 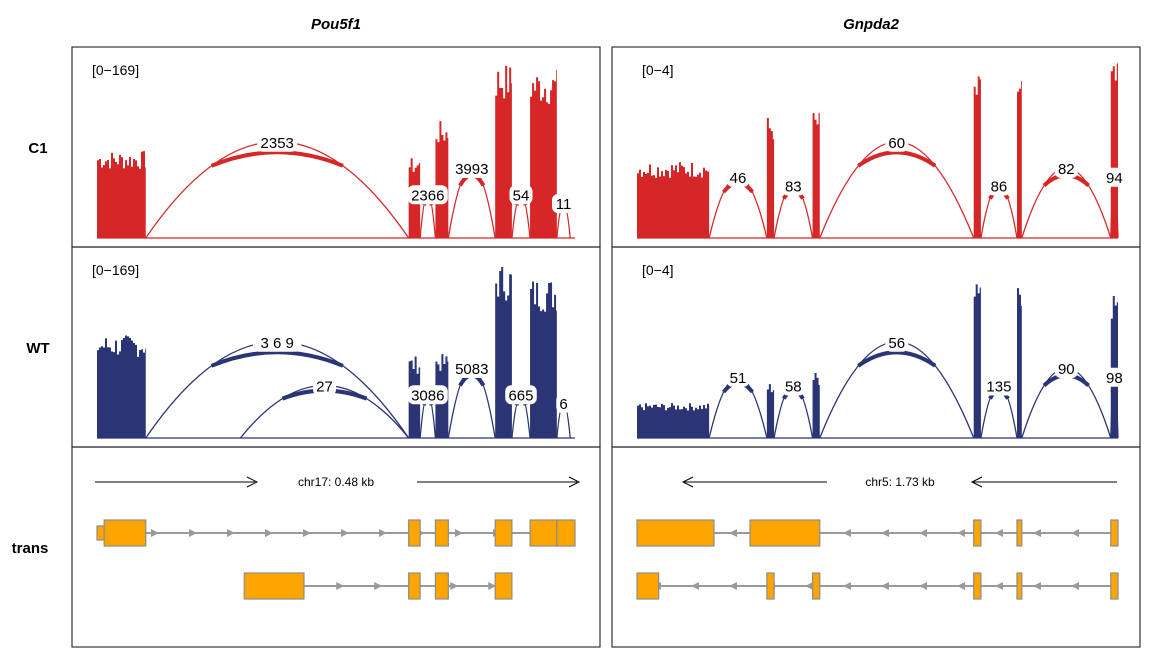 I want to click on panel-gnpda2-trans, so click(x=876, y=547).